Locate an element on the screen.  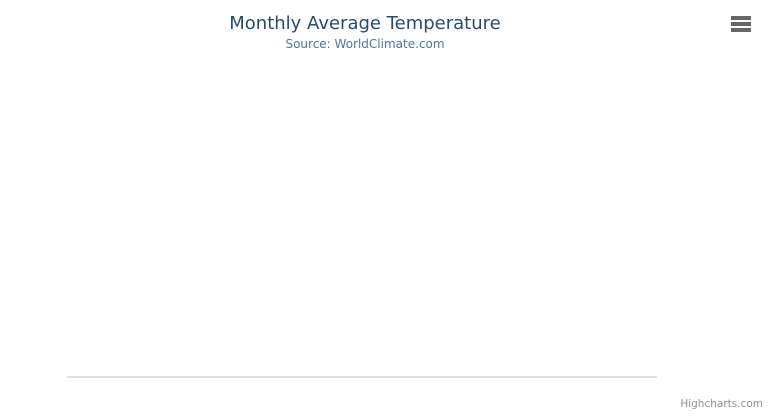
credits-link: Highcharts.com is located at coordinates (721, 404).